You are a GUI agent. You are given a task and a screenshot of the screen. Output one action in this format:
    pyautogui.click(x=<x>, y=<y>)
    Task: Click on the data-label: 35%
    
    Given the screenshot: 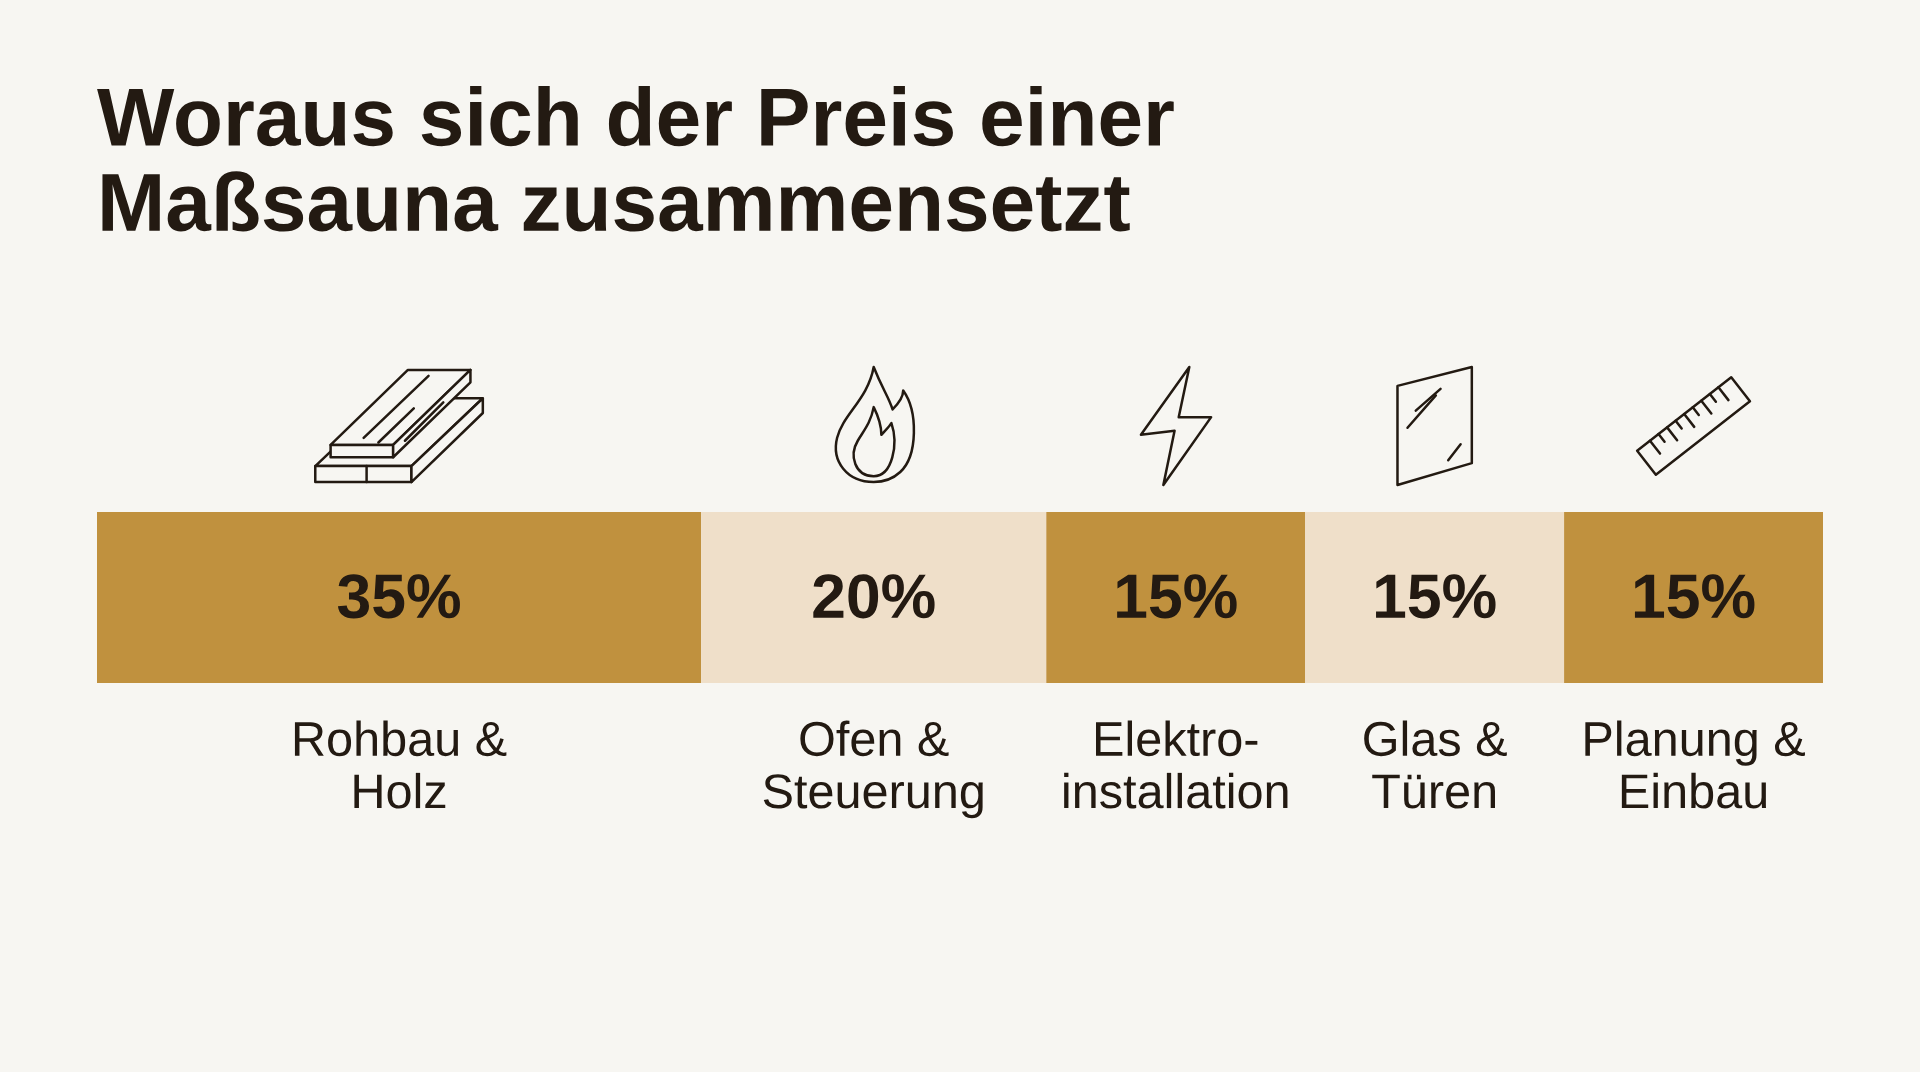 What is the action you would take?
    pyautogui.click(x=398, y=596)
    